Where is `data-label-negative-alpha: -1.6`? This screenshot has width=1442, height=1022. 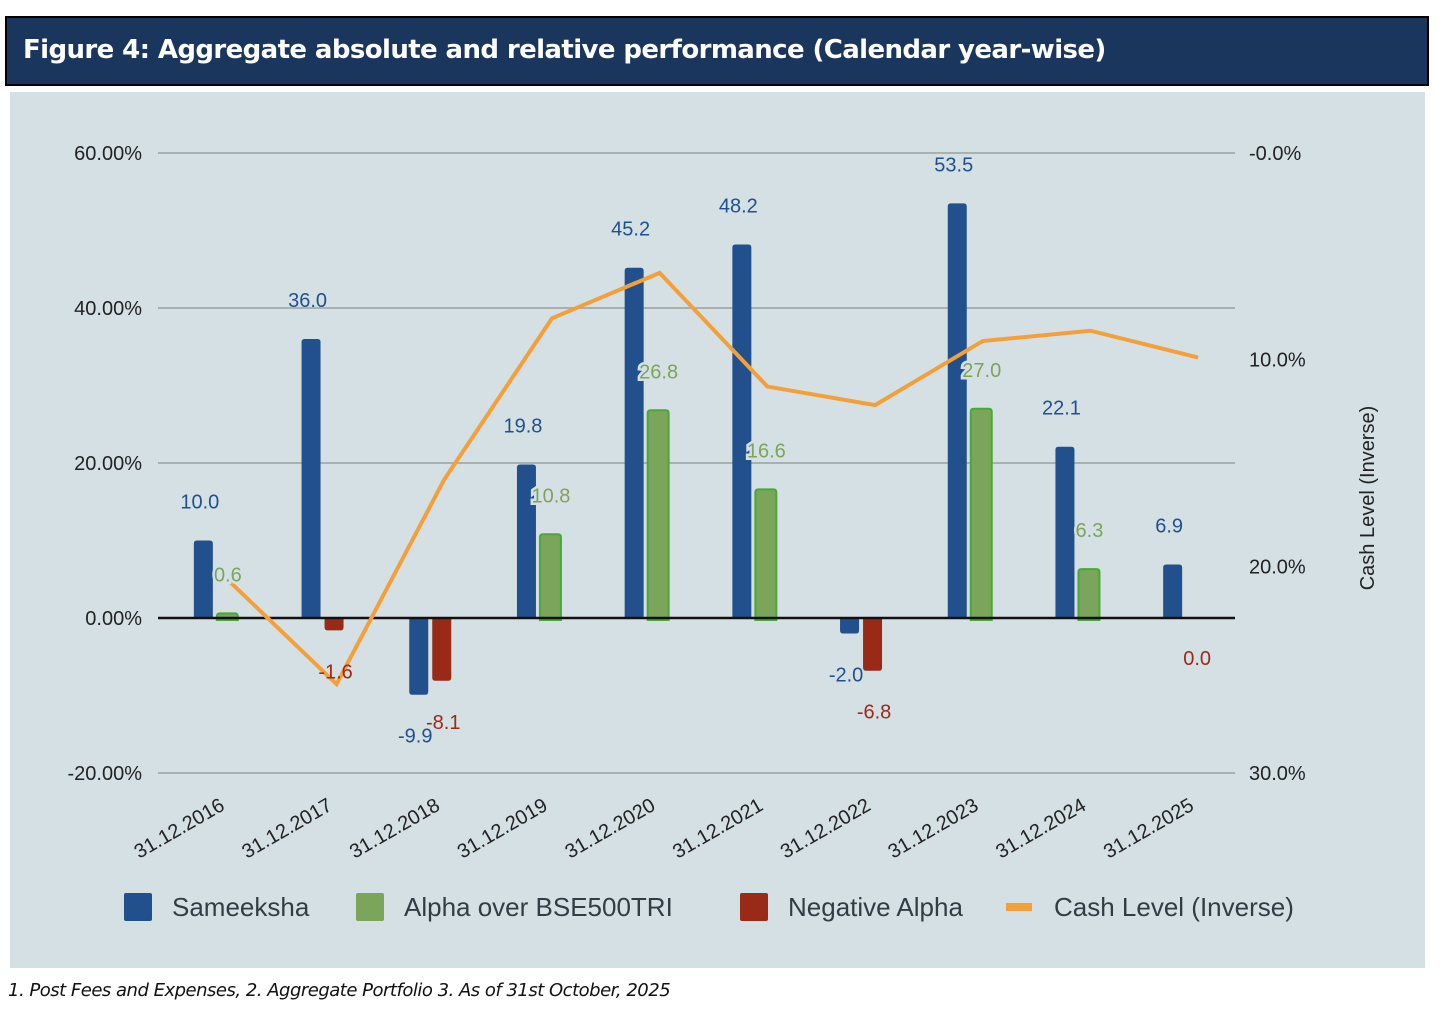 data-label-negative-alpha: -1.6 is located at coordinates (335, 672).